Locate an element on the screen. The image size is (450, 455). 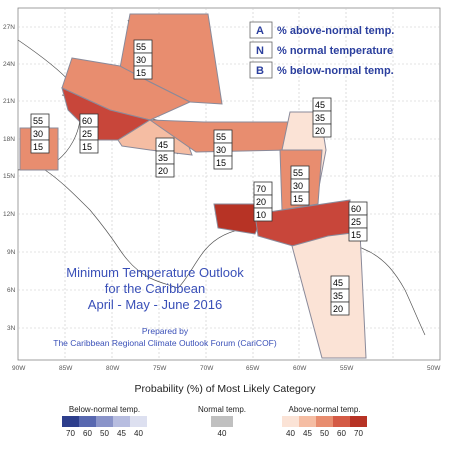
legend-key-n is located at coordinates (261, 50).